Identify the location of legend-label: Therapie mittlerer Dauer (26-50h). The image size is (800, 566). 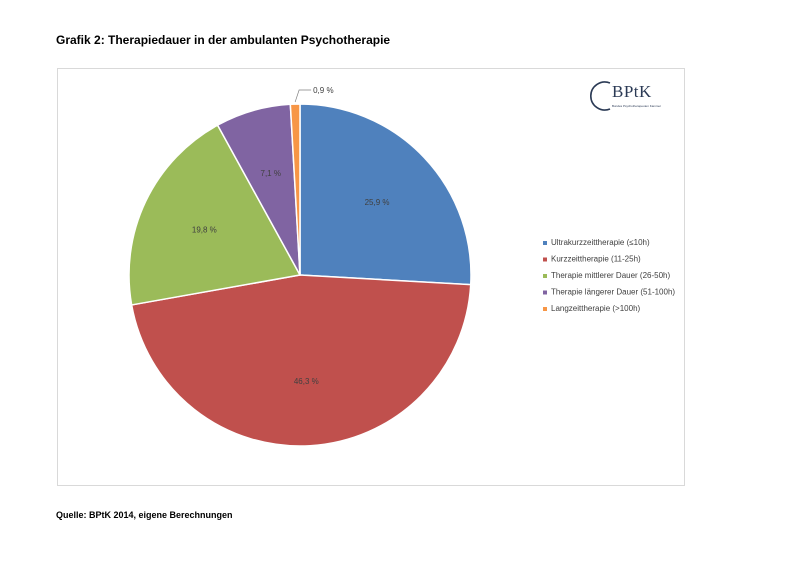
(610, 275).